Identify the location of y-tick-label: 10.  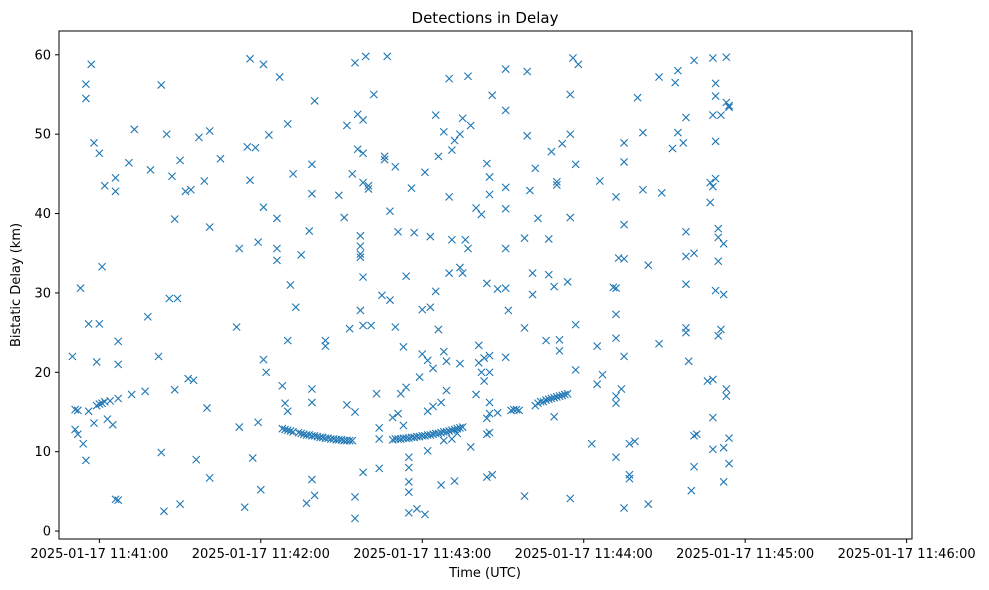
(42, 452).